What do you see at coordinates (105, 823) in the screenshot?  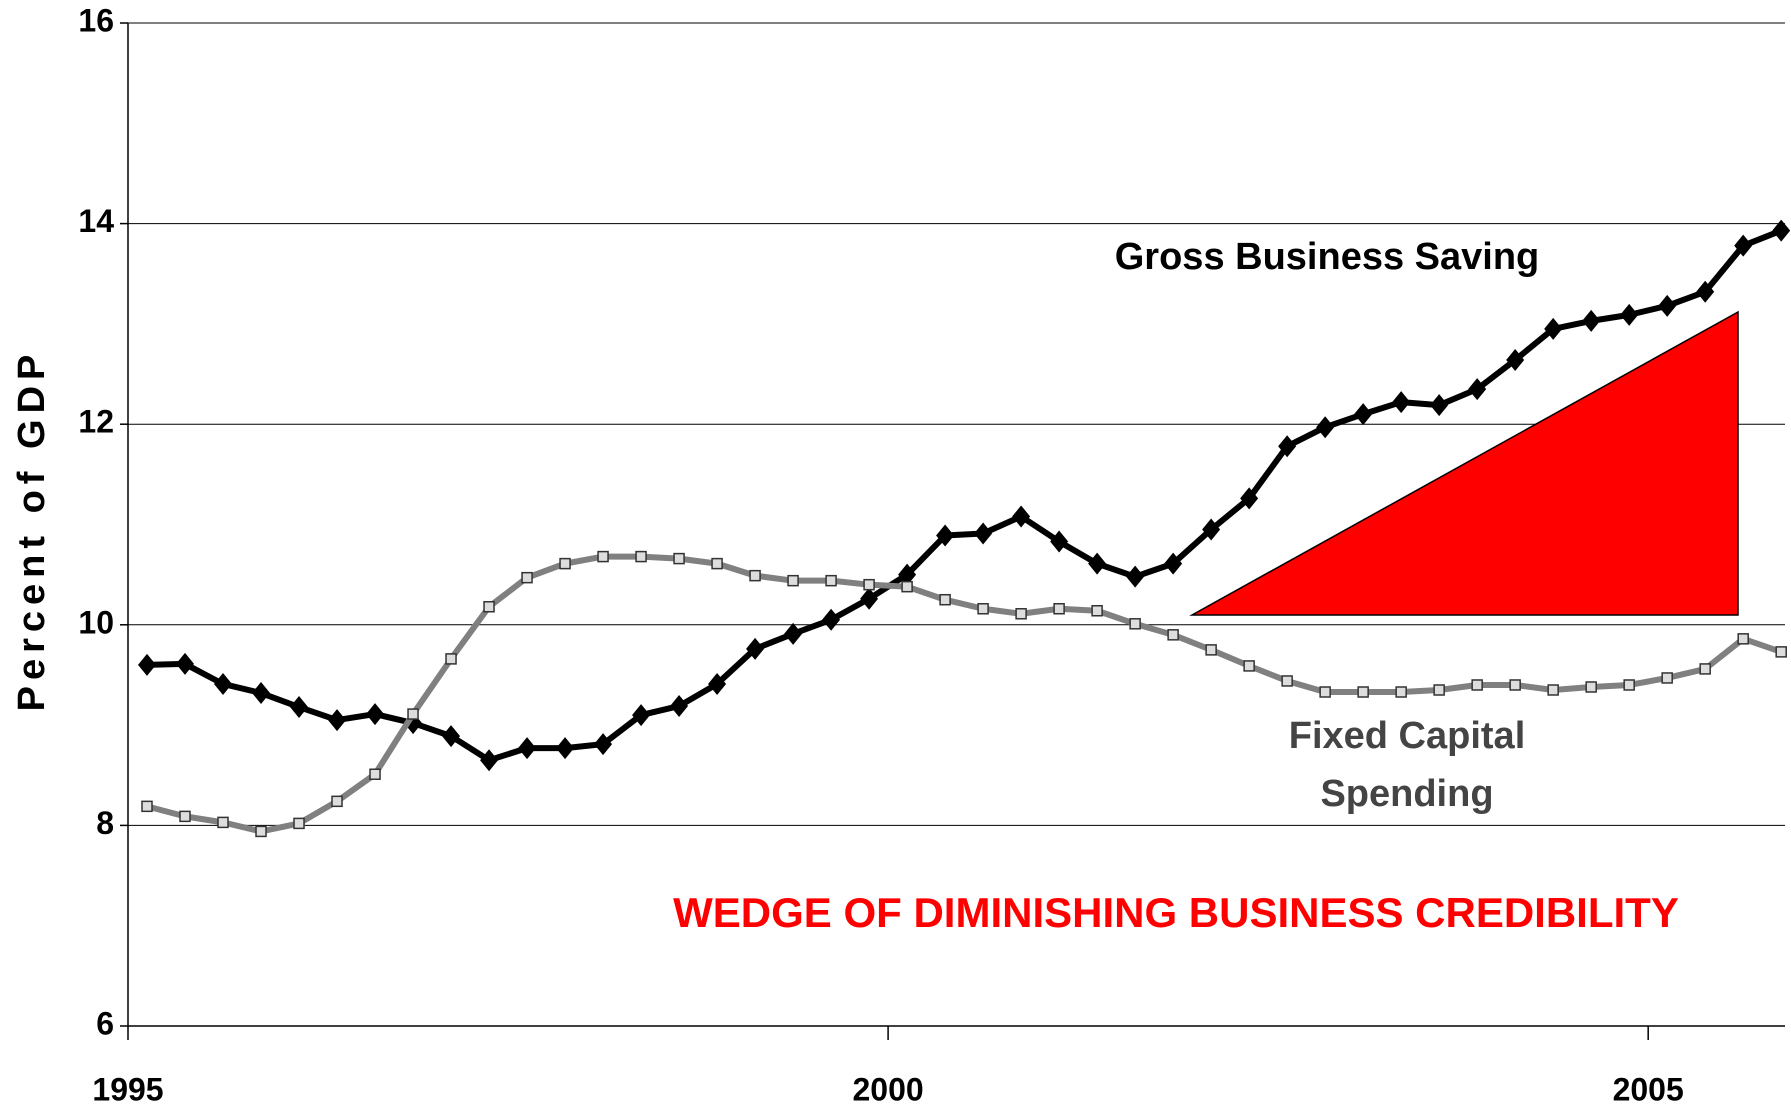 I see `y-tick-label: 8` at bounding box center [105, 823].